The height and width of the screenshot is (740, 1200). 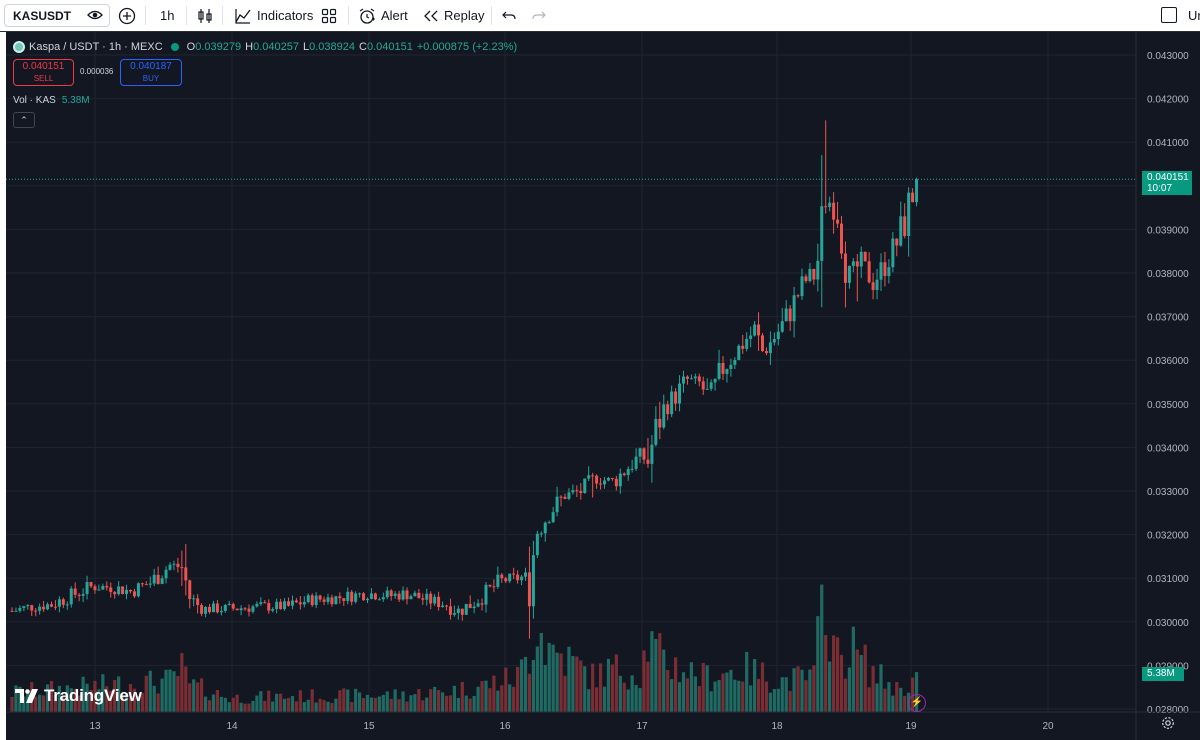 I want to click on bolt-icon: ⚡, so click(x=917, y=703).